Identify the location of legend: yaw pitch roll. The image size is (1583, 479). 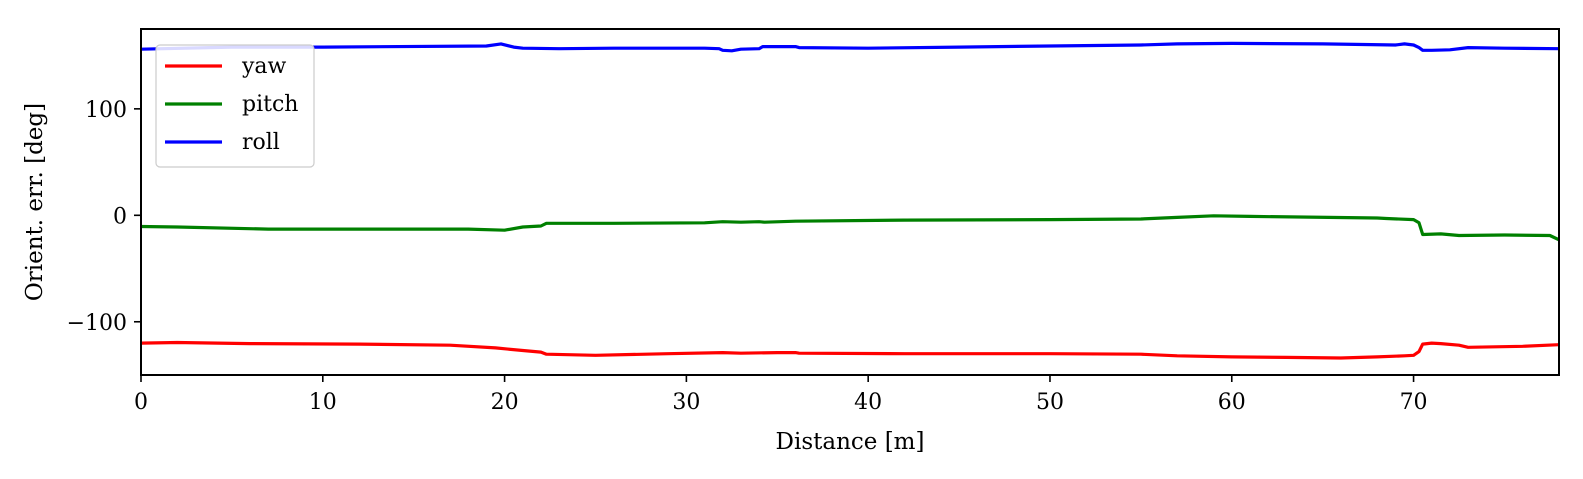
(235, 106).